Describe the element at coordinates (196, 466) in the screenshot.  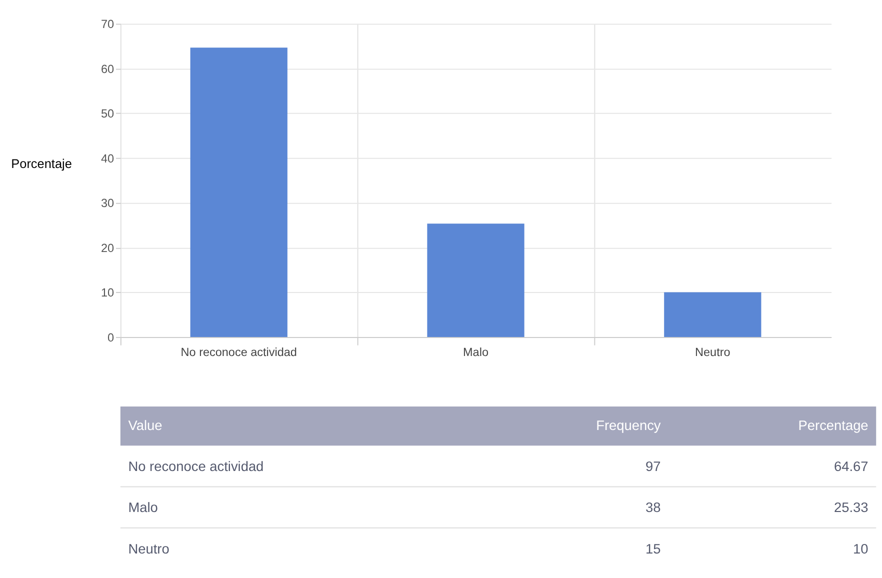
I see `category-label: No reconoce actividad` at that location.